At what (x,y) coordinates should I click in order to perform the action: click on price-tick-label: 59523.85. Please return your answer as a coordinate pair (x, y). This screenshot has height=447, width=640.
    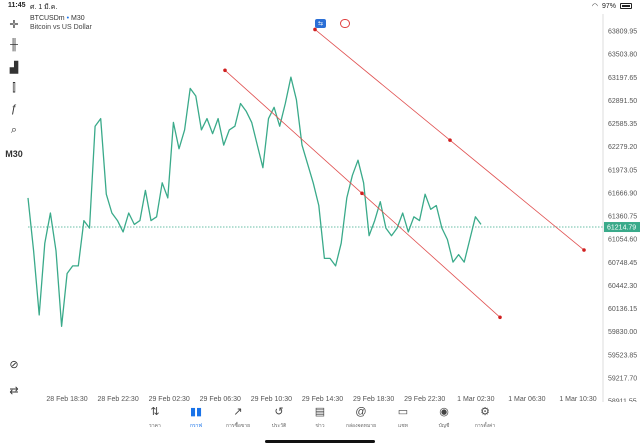
    Looking at the image, I should click on (622, 355).